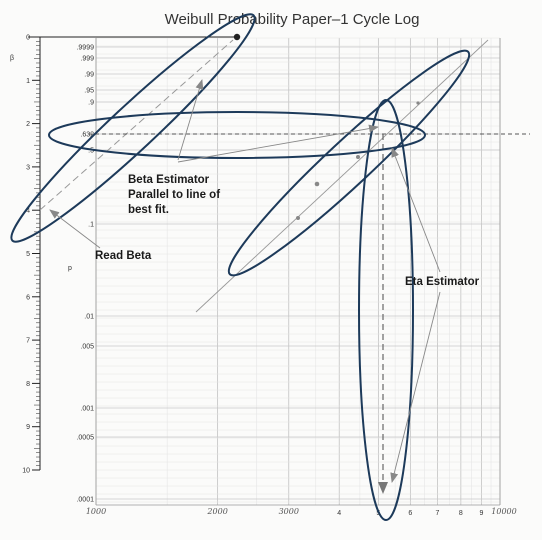 Image resolution: width=542 pixels, height=545 pixels. What do you see at coordinates (75, 229) in the screenshot?
I see `read-beta-arrow` at bounding box center [75, 229].